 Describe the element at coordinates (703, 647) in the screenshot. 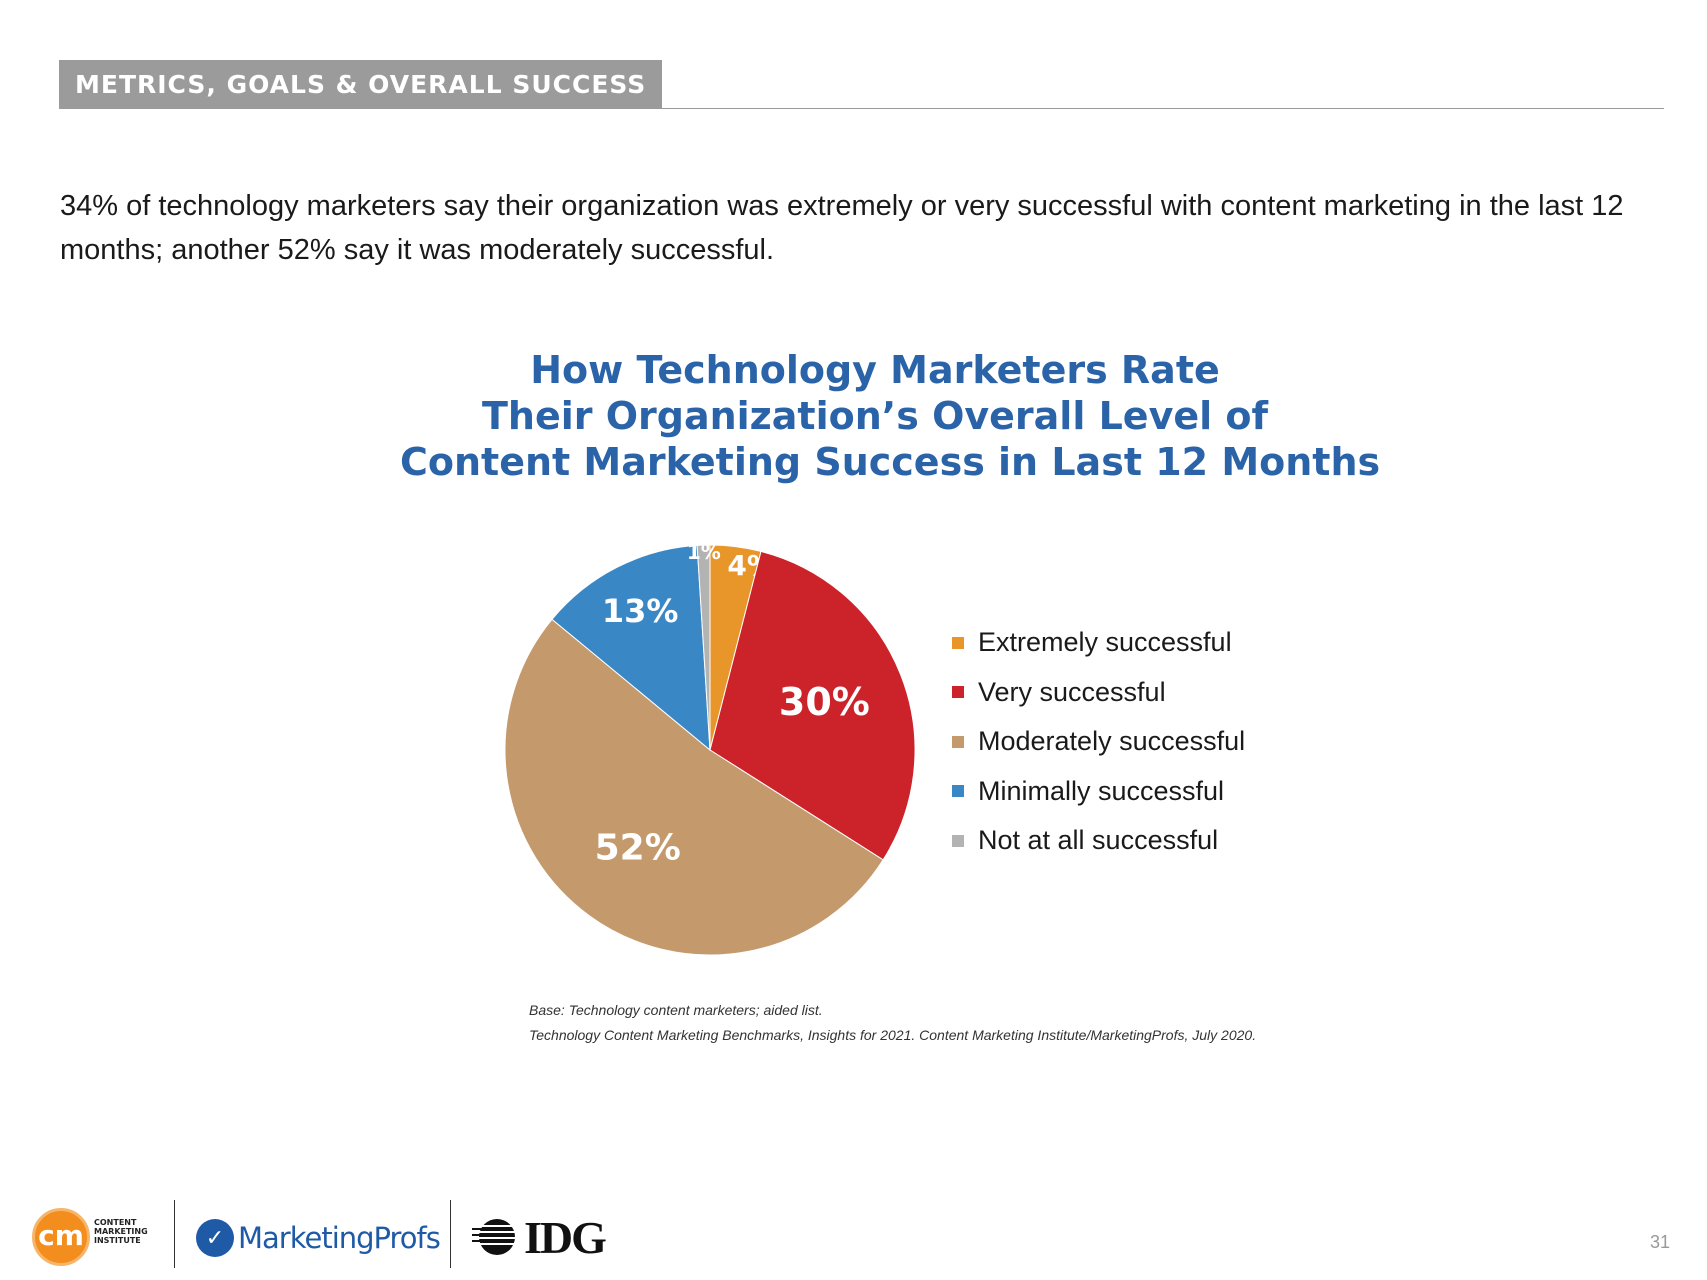

I see `pie-slice-not-at-all-successful` at that location.